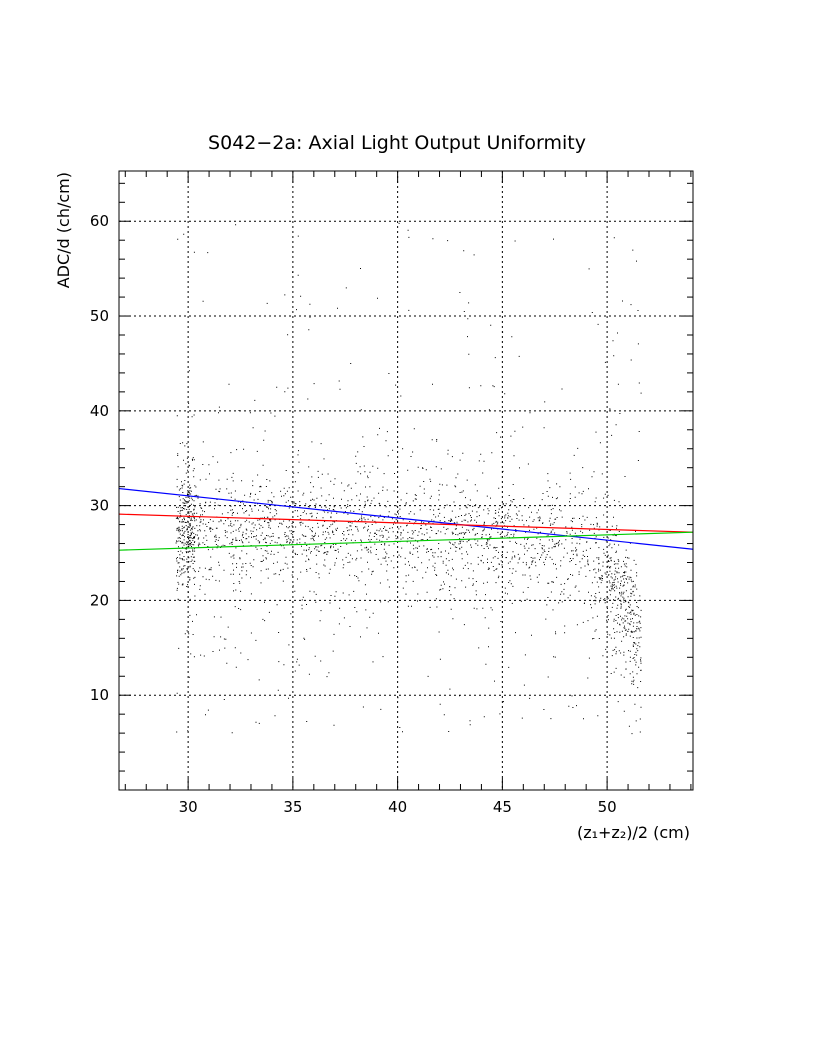 This screenshot has width=816, height=1056. Describe the element at coordinates (99, 695) in the screenshot. I see `y-tick-label: 10` at that location.